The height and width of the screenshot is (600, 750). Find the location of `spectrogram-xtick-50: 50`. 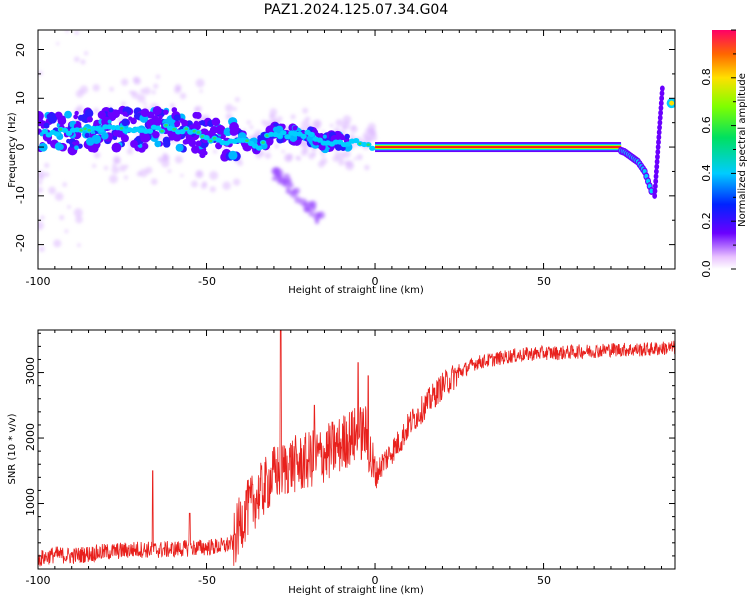

spectrogram-xtick-50: 50 is located at coordinates (544, 281).